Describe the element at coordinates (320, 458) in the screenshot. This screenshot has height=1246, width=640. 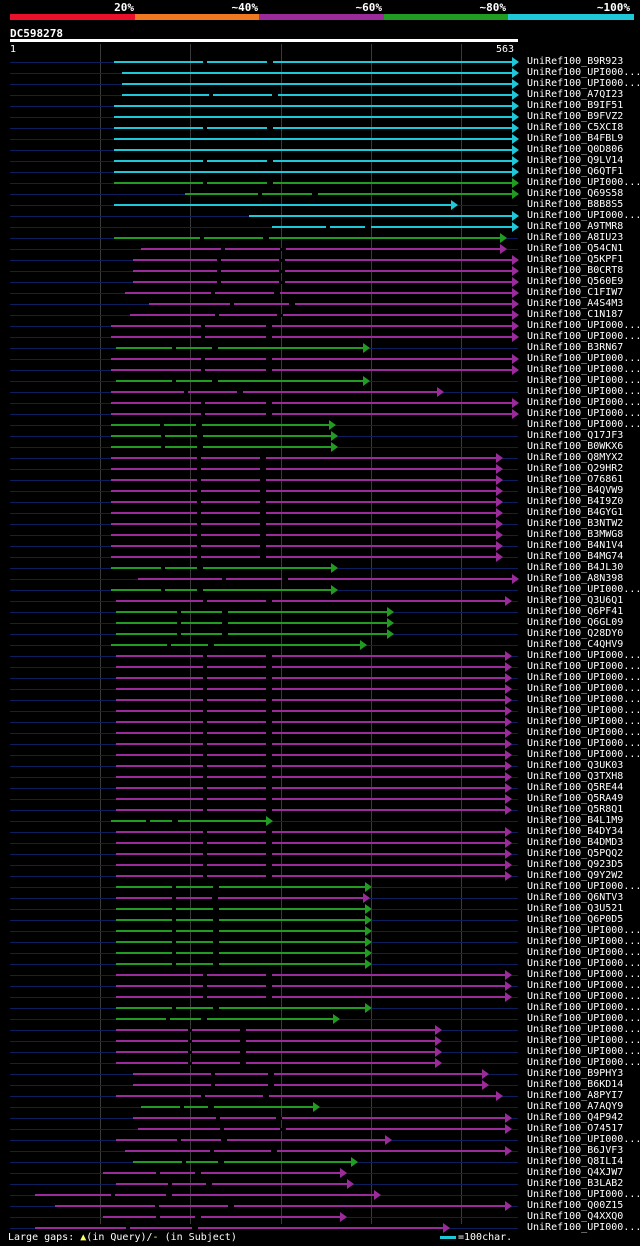
I see `hit-row: UniRef100_Q8MYX2` at that location.